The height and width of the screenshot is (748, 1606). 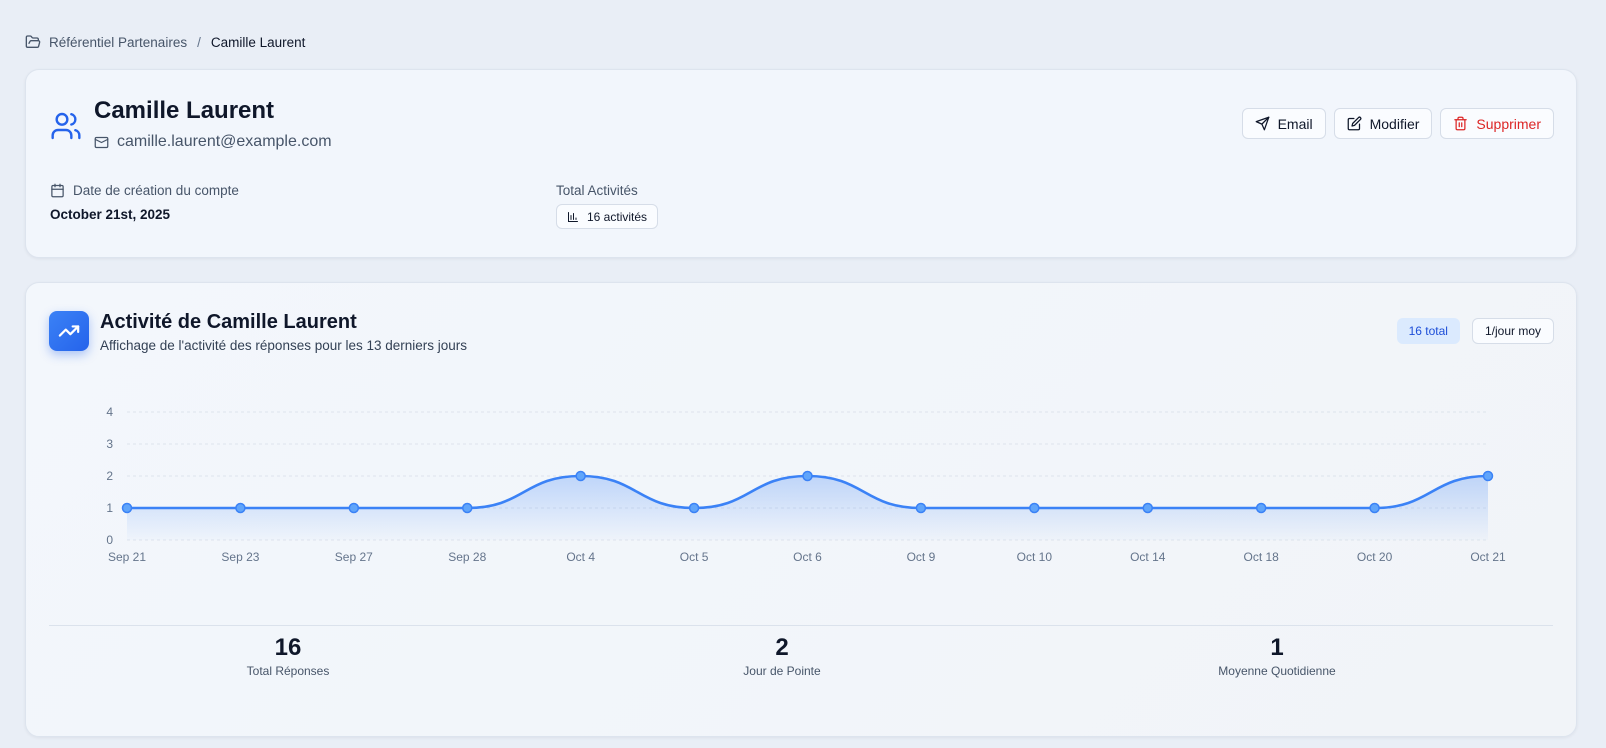 I want to click on folder-open-icon, so click(x=33, y=41).